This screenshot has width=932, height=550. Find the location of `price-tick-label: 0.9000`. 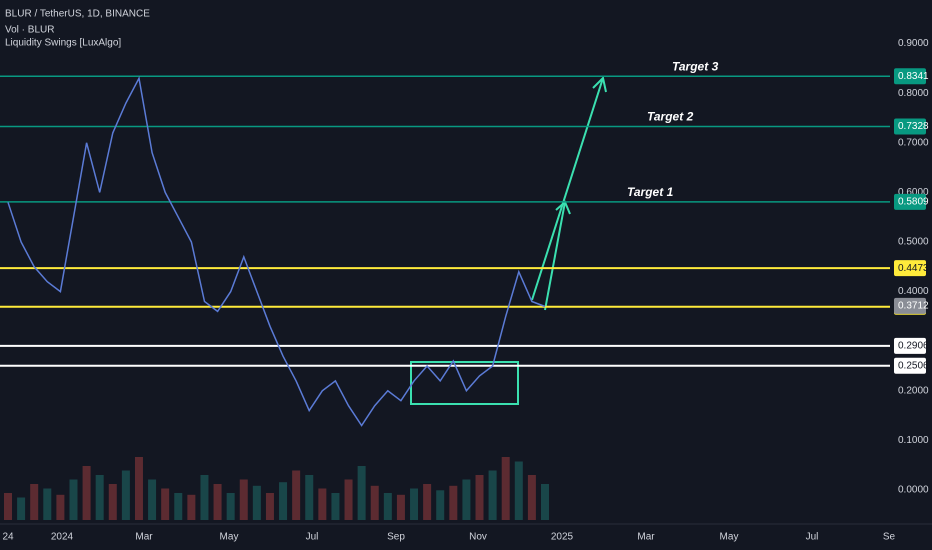

price-tick-label: 0.9000 is located at coordinates (913, 43).